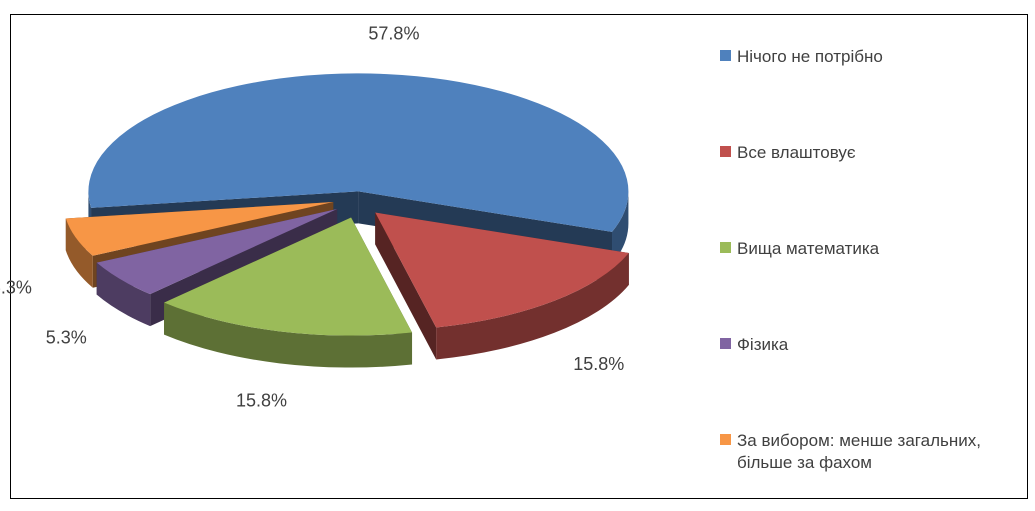  Describe the element at coordinates (808, 248) in the screenshot. I see `legend-label: Вища математика` at that location.